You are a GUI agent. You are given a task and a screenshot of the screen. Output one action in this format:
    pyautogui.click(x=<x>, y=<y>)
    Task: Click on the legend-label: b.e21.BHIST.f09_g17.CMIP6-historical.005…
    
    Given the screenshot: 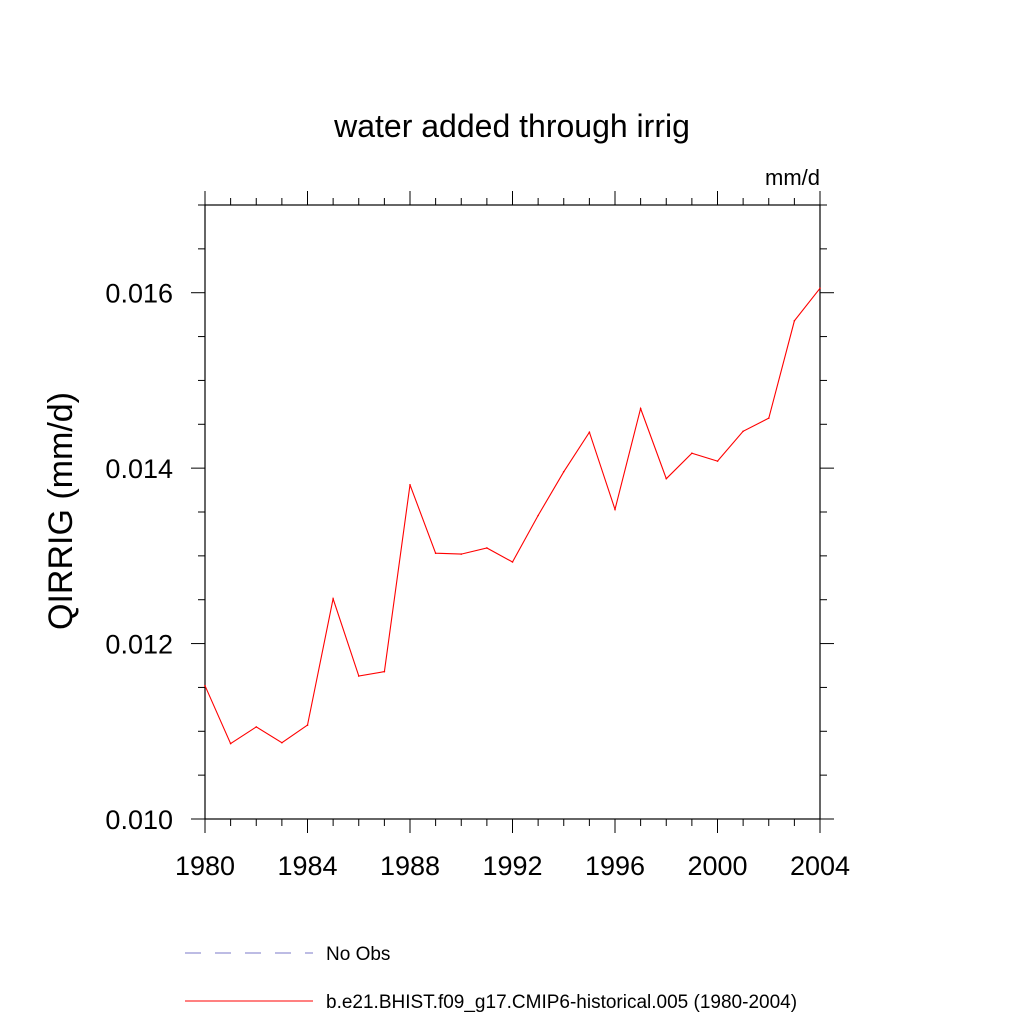 What is the action you would take?
    pyautogui.click(x=561, y=1002)
    